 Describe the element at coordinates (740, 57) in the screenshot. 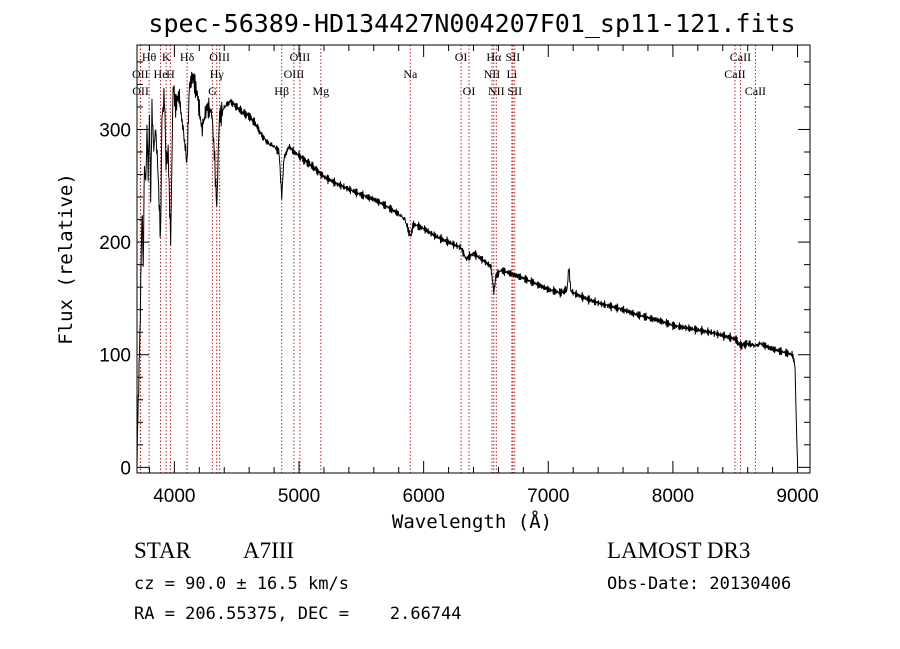

I see `line-label-24: CaII` at that location.